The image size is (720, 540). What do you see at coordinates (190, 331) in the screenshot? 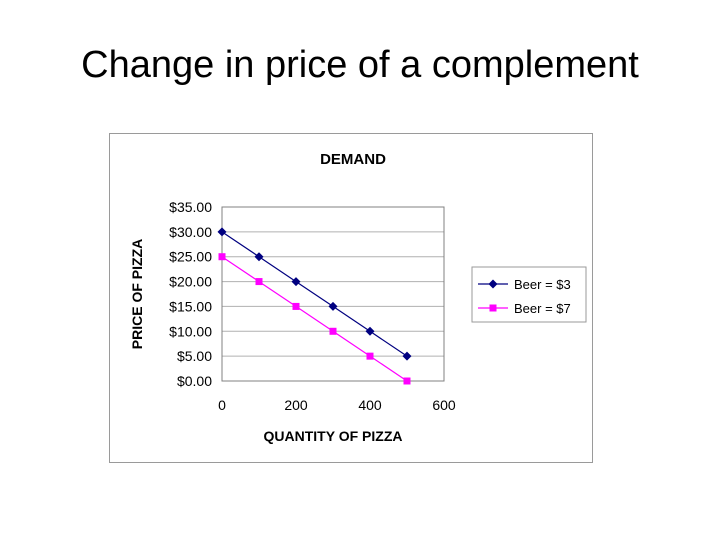
I see `y-tick-label: $10.00` at bounding box center [190, 331].